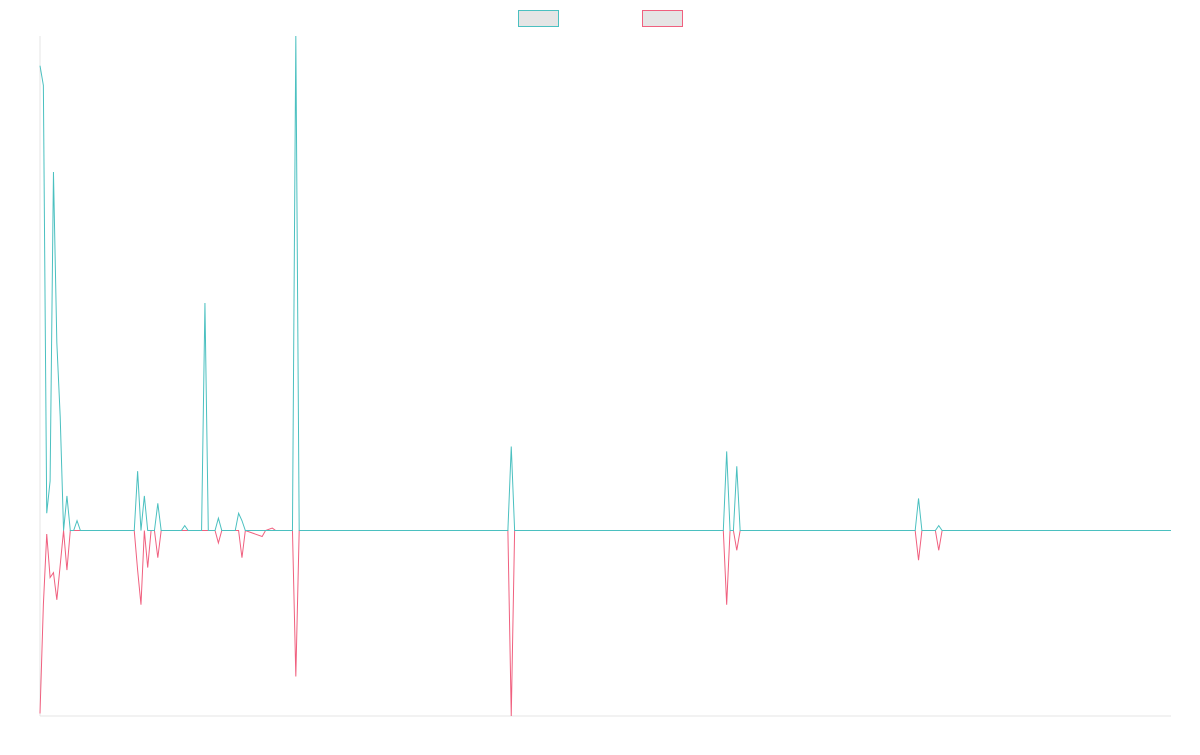 This screenshot has height=755, width=1200. I want to click on legend, so click(600, 18).